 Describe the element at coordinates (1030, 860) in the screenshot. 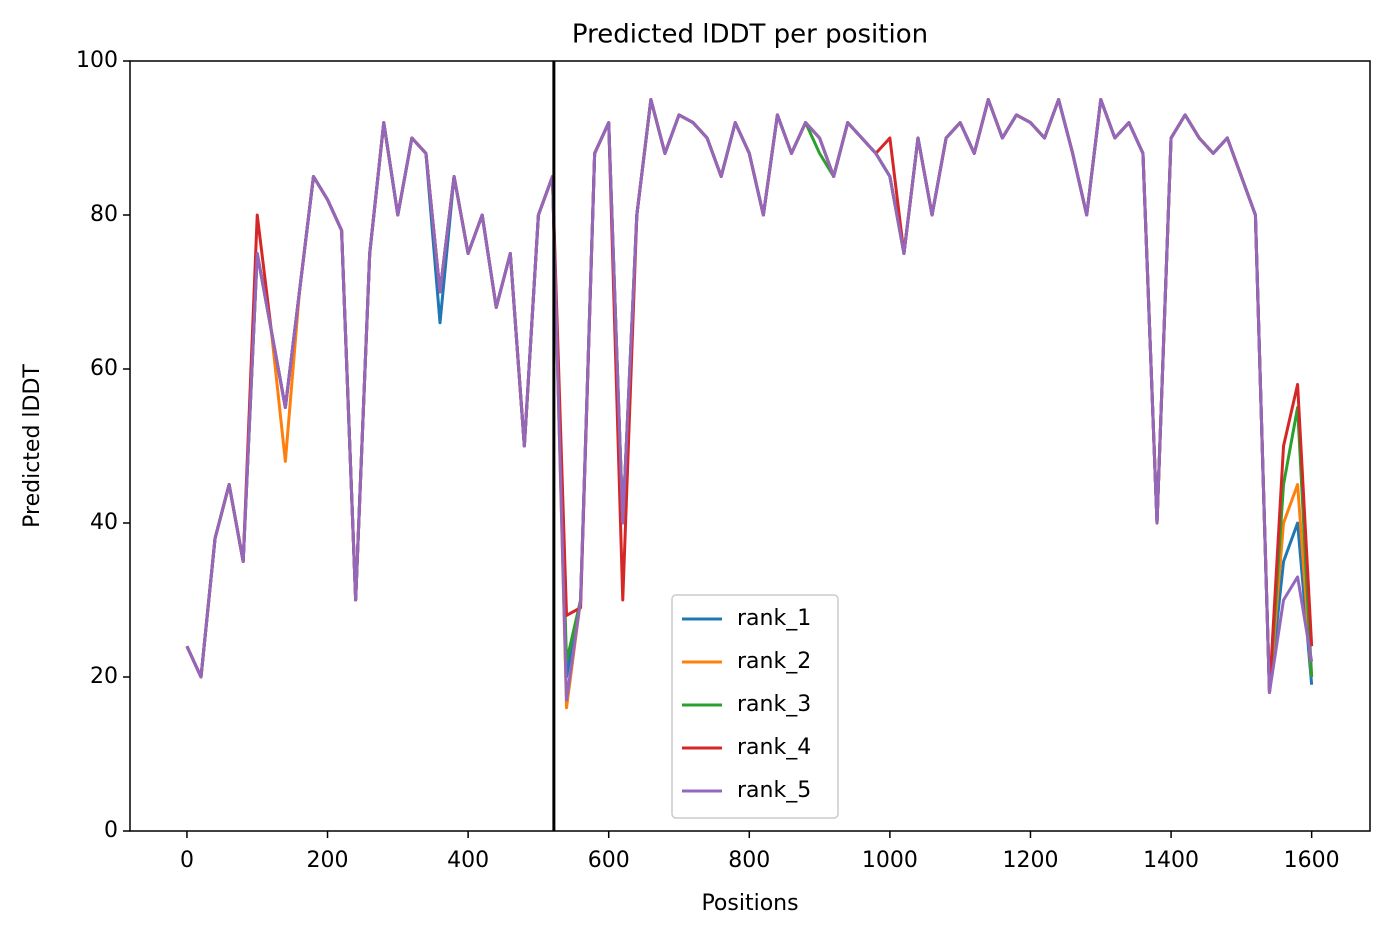

I see `x-tick-label: 1200` at that location.